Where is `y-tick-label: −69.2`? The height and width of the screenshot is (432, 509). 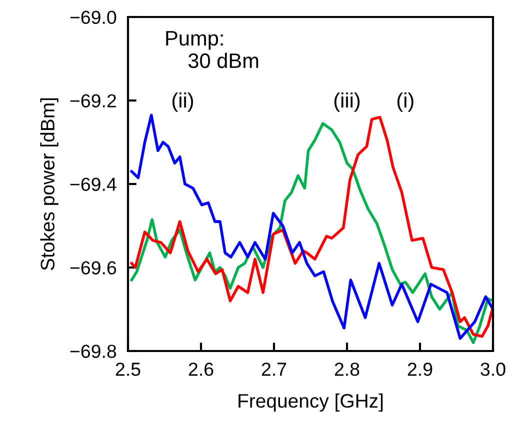 y-tick-label: −69.2 is located at coordinates (93, 101).